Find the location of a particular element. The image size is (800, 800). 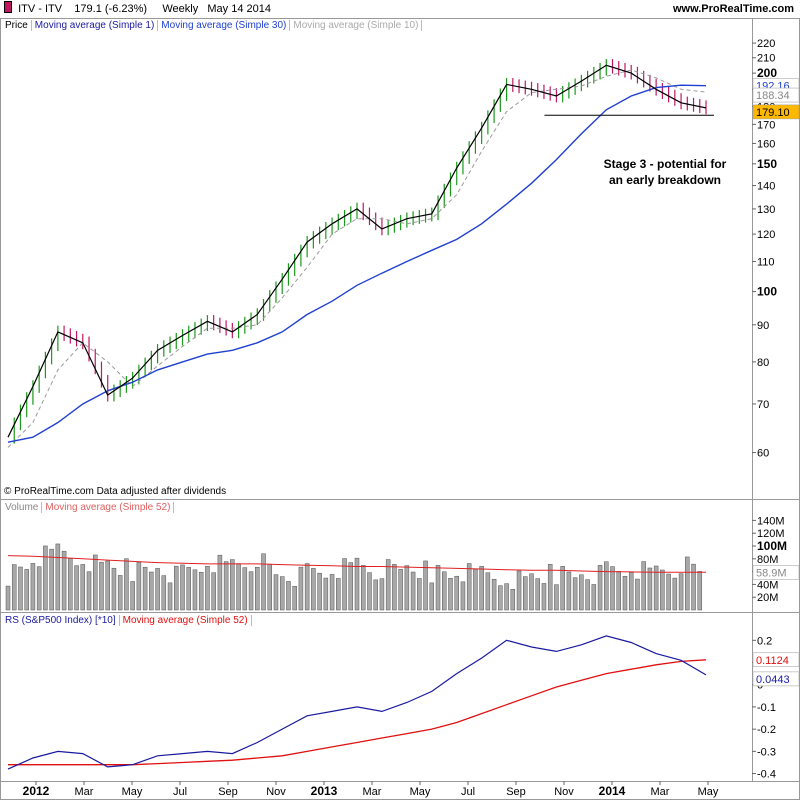

rs-axis-label: -0.3 is located at coordinates (766, 752).